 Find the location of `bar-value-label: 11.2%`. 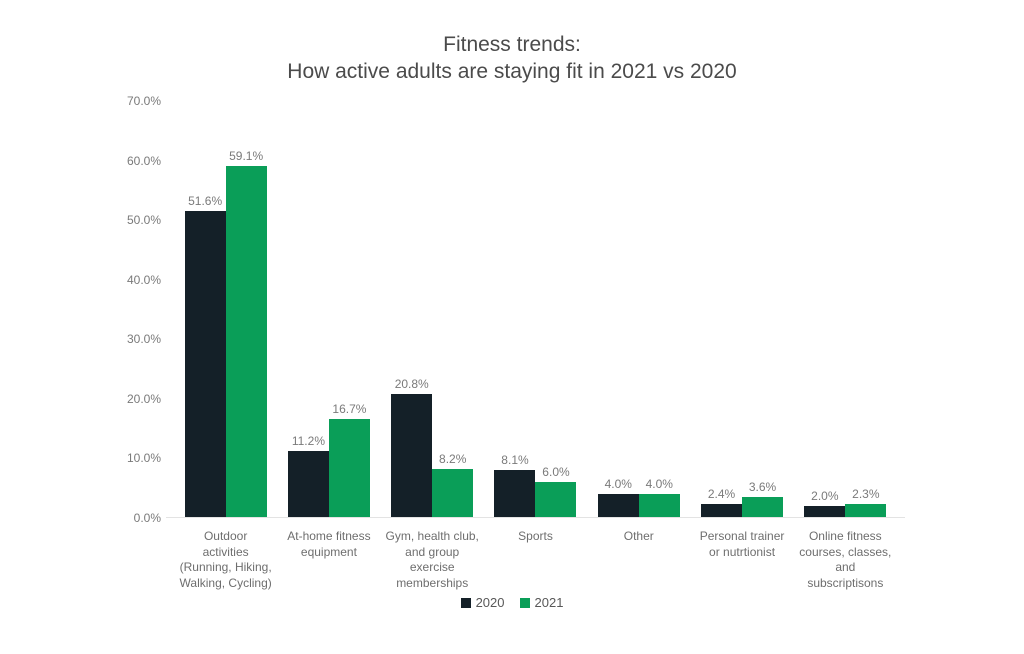

bar-value-label: 11.2% is located at coordinates (308, 441).